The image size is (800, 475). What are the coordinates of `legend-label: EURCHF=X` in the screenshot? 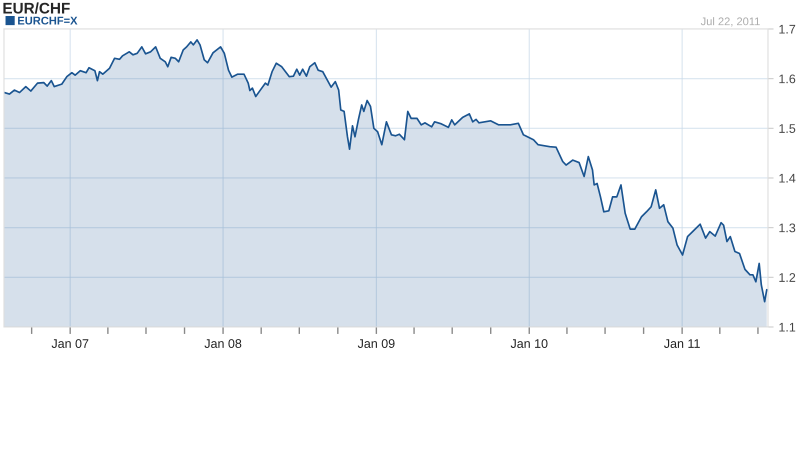 It's located at (48, 20).